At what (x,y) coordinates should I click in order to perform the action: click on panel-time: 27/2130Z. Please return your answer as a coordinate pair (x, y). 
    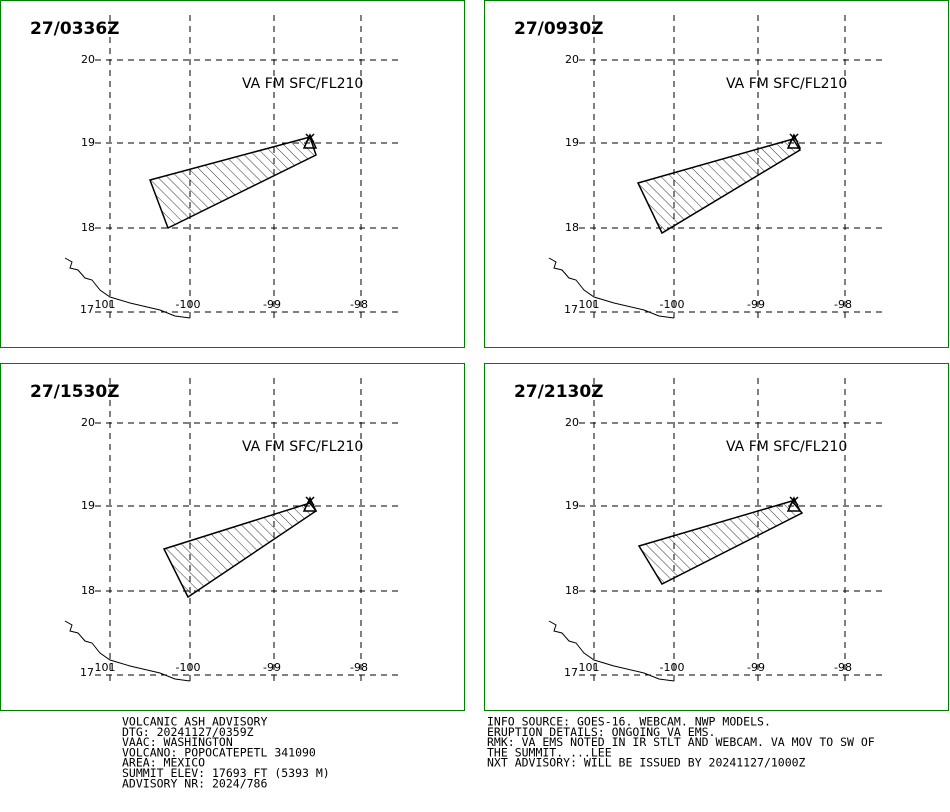
    Looking at the image, I should click on (559, 392).